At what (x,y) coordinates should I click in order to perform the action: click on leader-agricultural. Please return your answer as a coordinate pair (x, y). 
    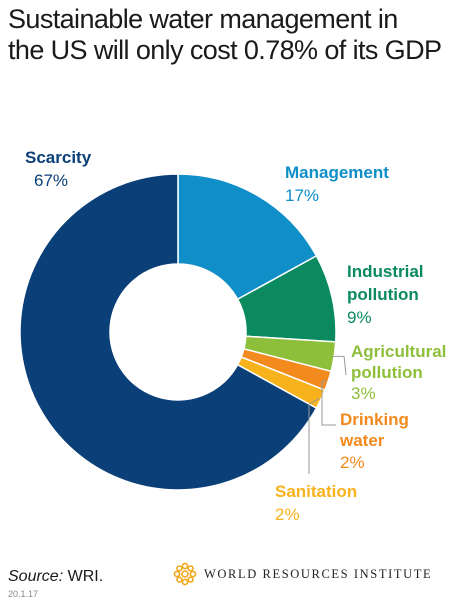
    Looking at the image, I should click on (339, 365).